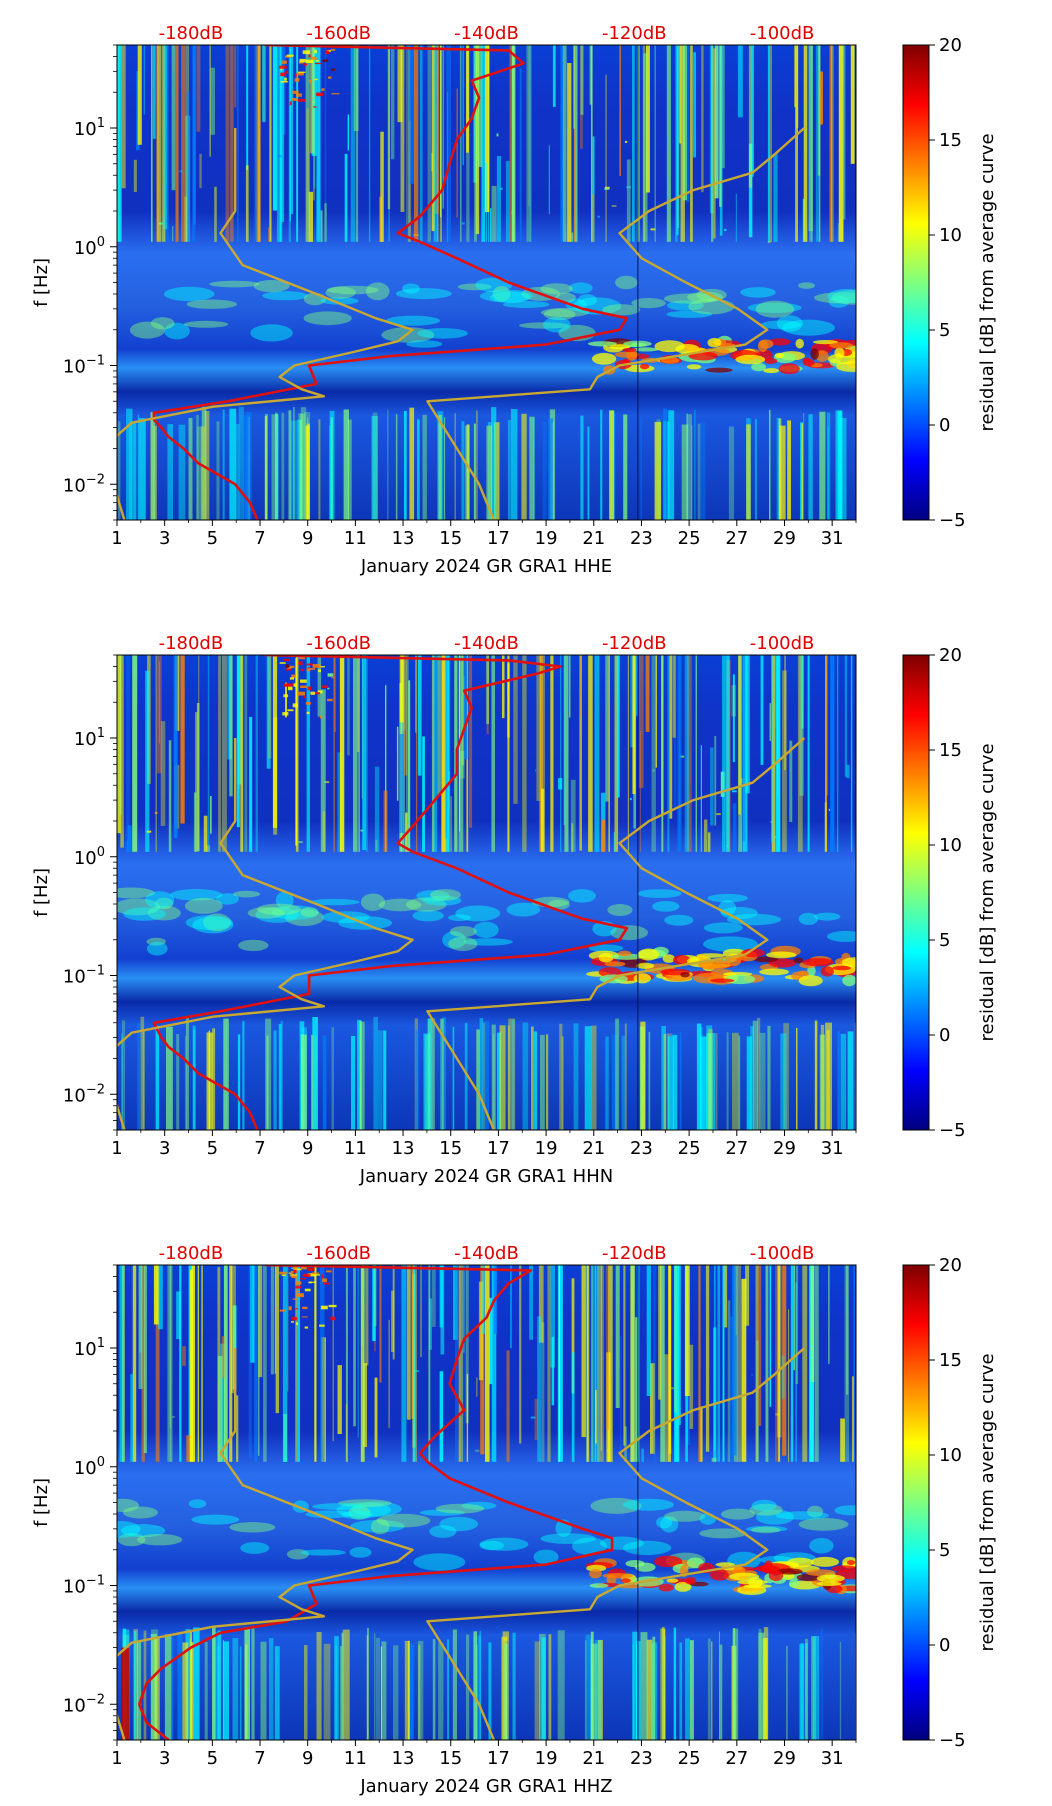 The height and width of the screenshot is (1806, 1052). Describe the element at coordinates (486, 566) in the screenshot. I see `x-axis-label: January 2024 GR GRA1 HHE` at that location.